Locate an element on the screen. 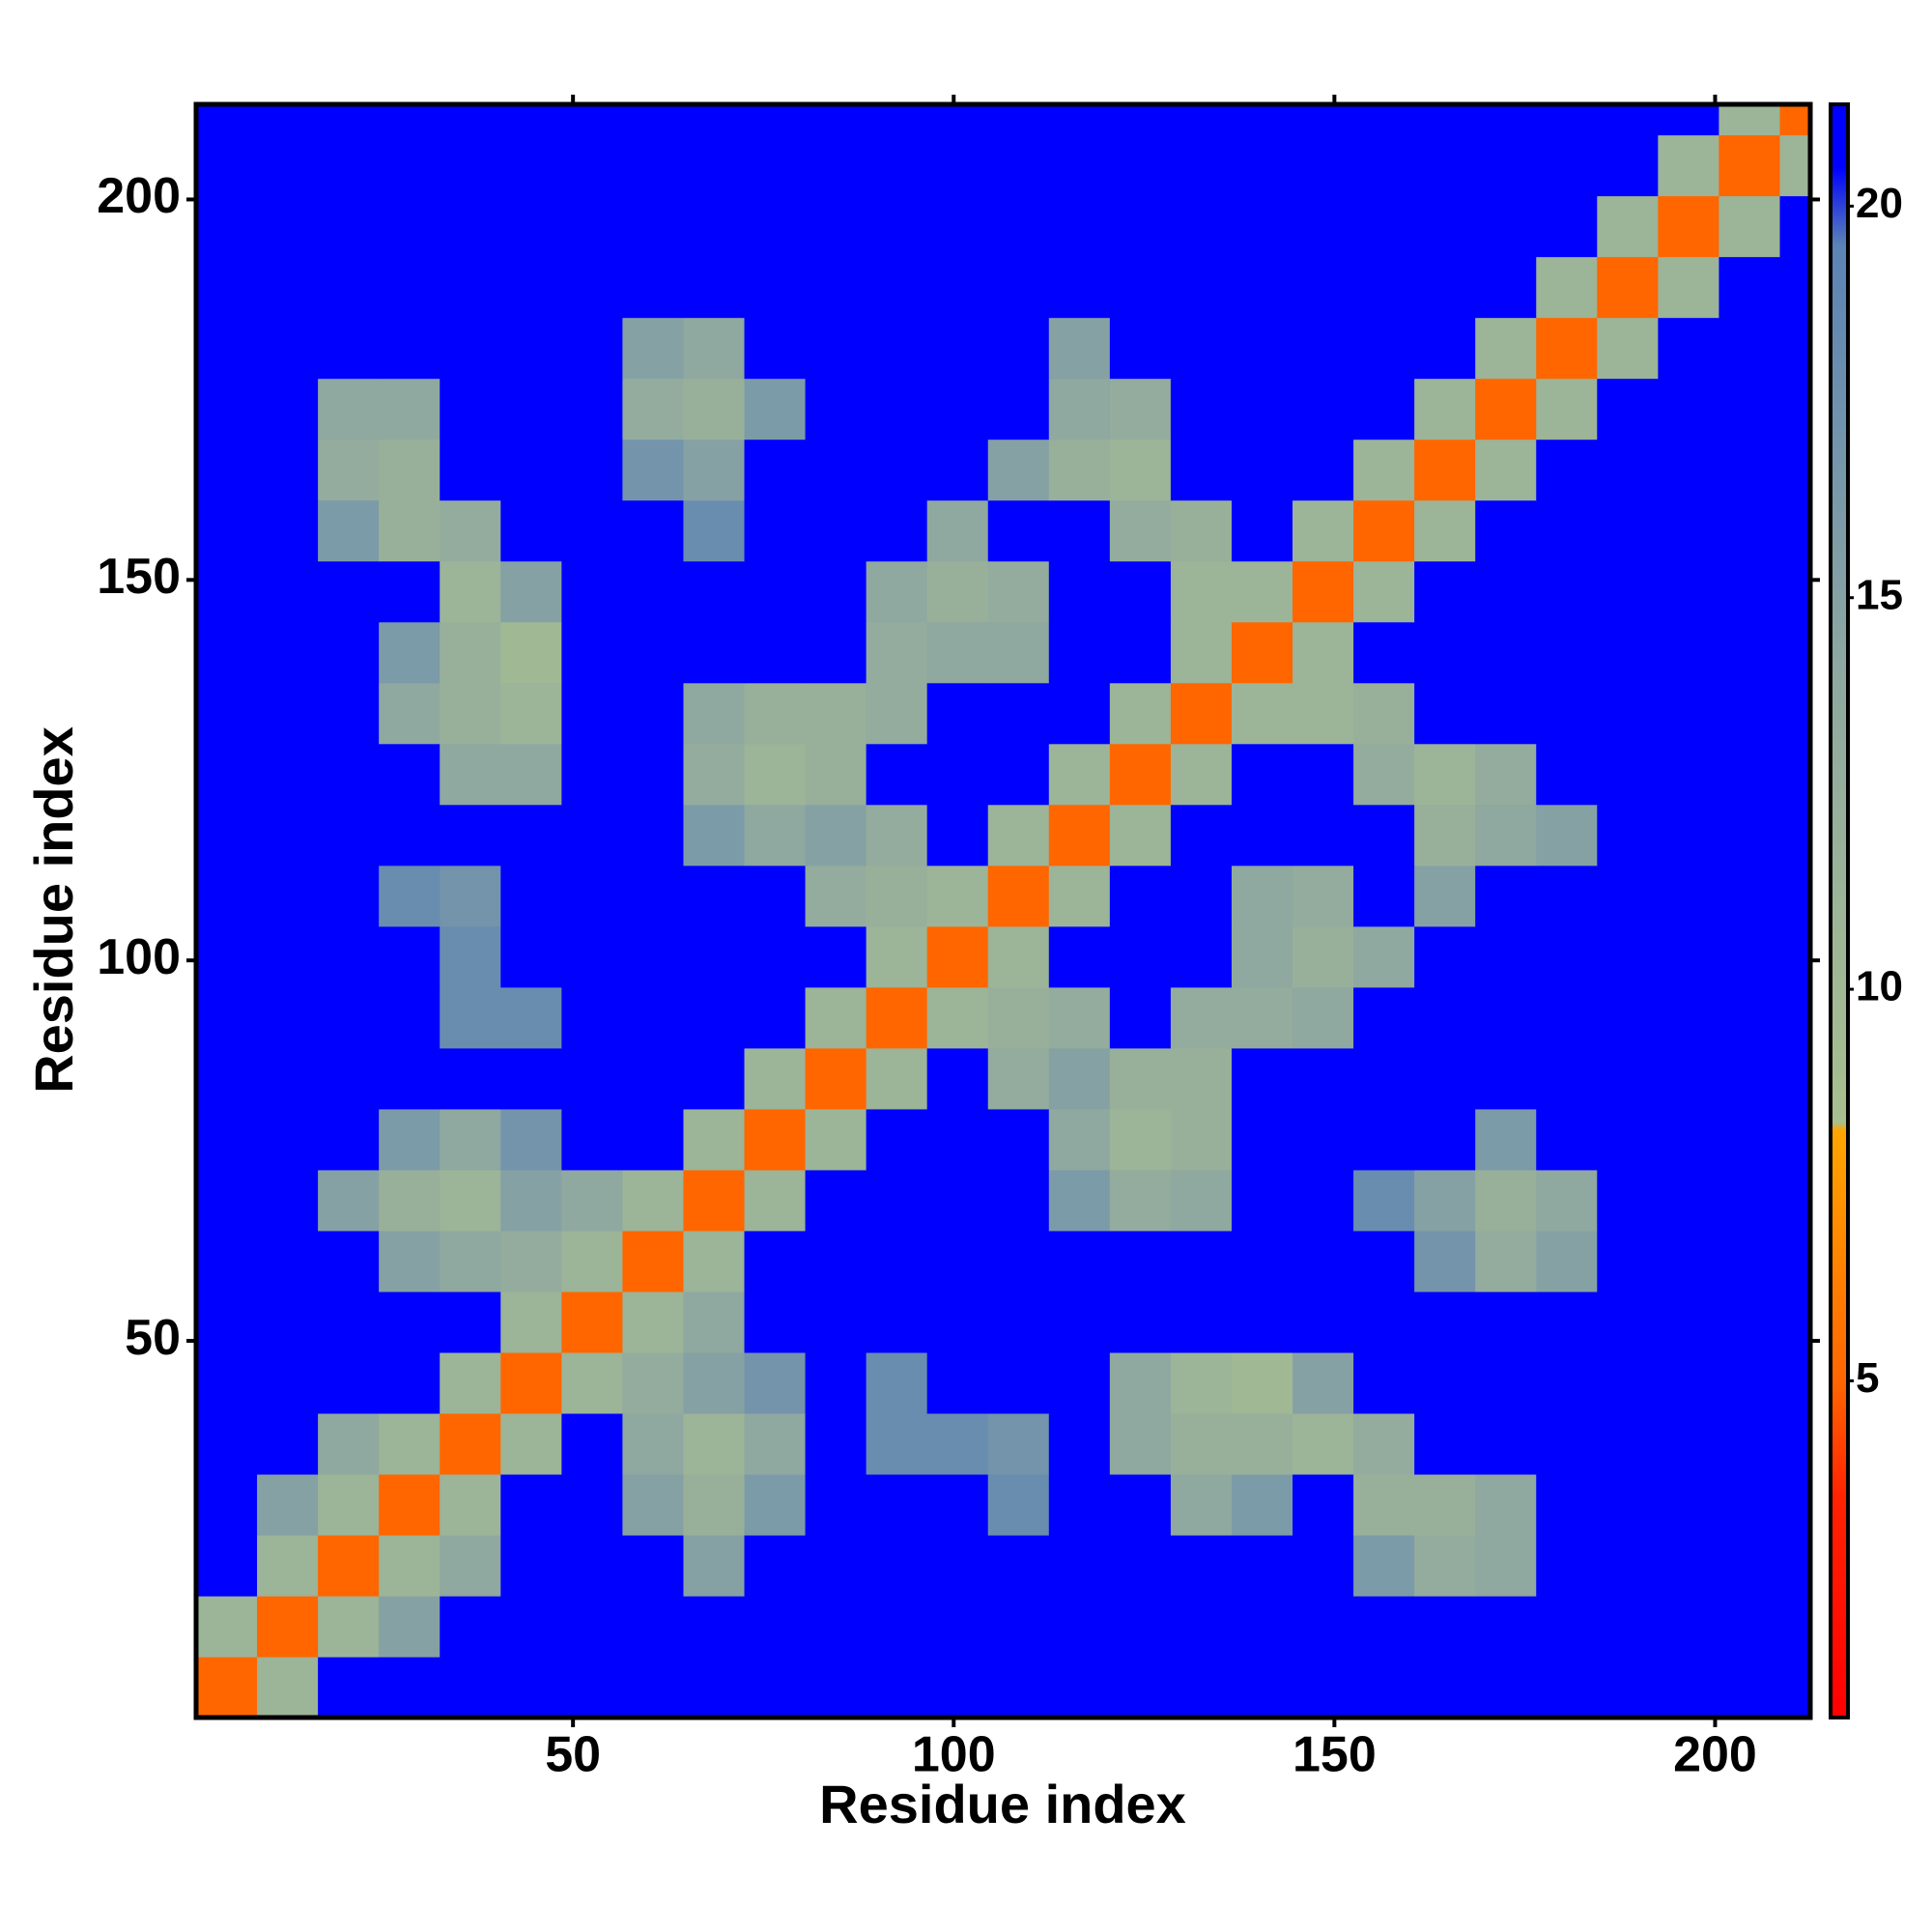 Image resolution: width=1932 pixels, height=1932 pixels. colorbar is located at coordinates (1839, 910).